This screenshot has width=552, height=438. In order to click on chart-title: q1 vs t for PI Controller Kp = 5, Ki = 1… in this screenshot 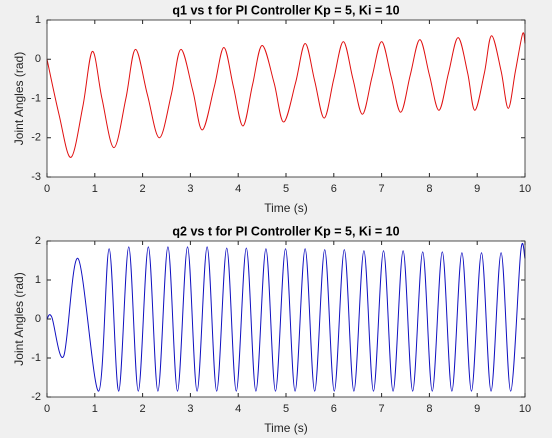, I will do `click(285, 10)`.